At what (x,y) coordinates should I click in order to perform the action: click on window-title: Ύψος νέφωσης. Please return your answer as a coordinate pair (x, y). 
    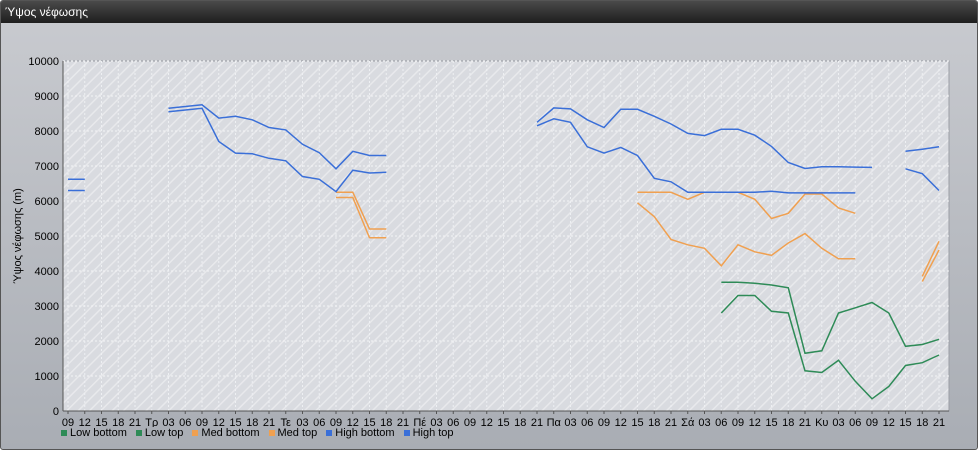
    Looking at the image, I should click on (489, 12).